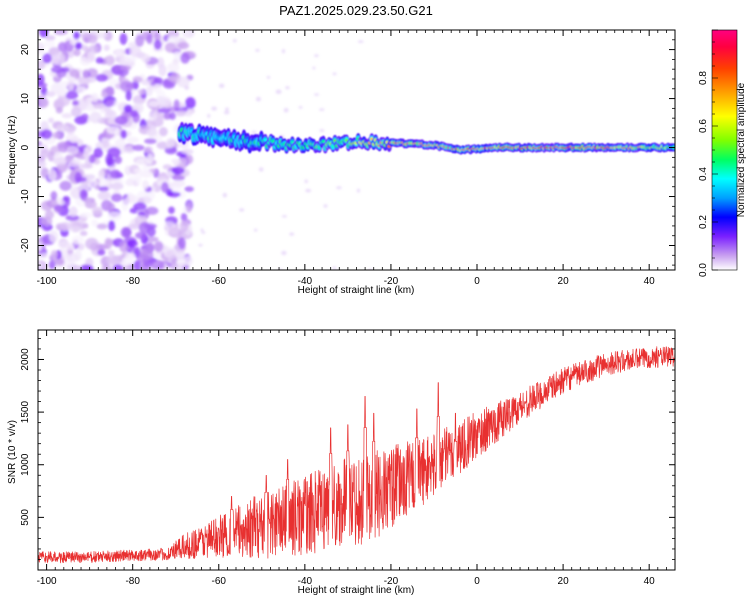 This screenshot has height=600, width=750. Describe the element at coordinates (703, 126) in the screenshot. I see `colorbar-tick-label: 0.6` at that location.